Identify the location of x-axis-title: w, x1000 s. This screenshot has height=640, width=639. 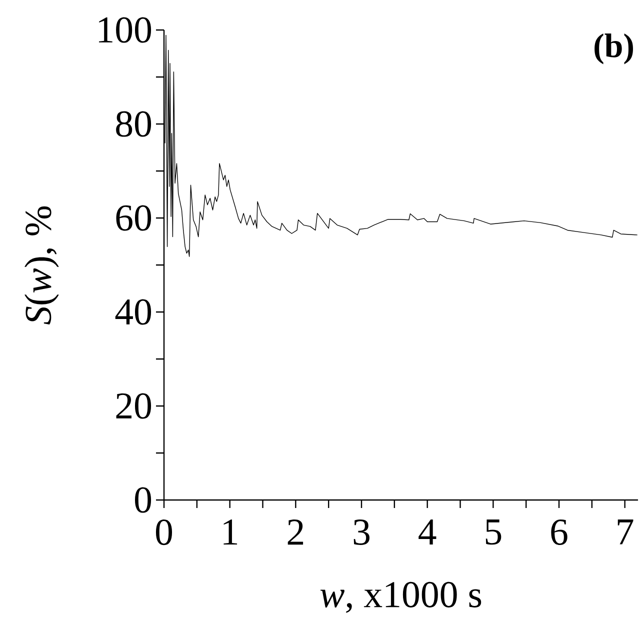
(401, 597).